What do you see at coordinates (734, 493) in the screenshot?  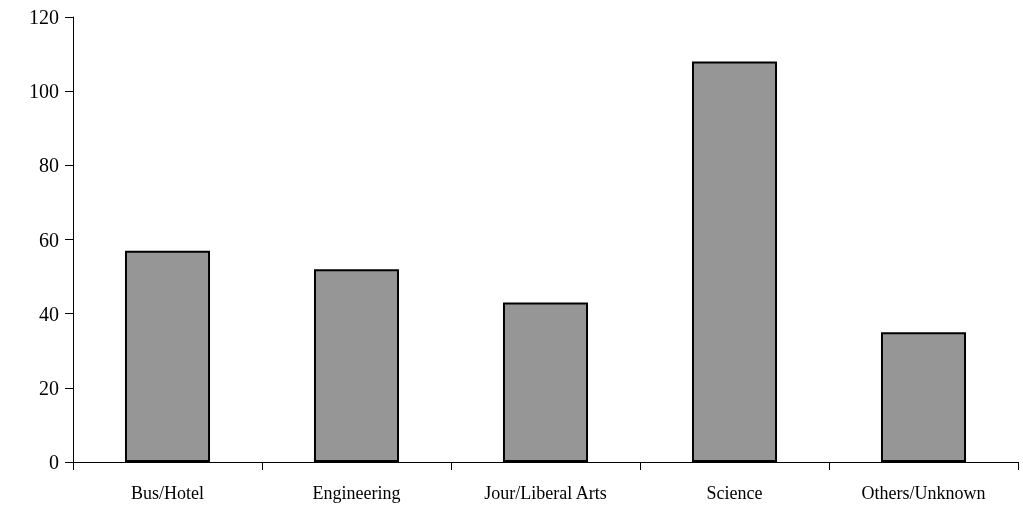 I see `x-tick-label: Science` at bounding box center [734, 493].